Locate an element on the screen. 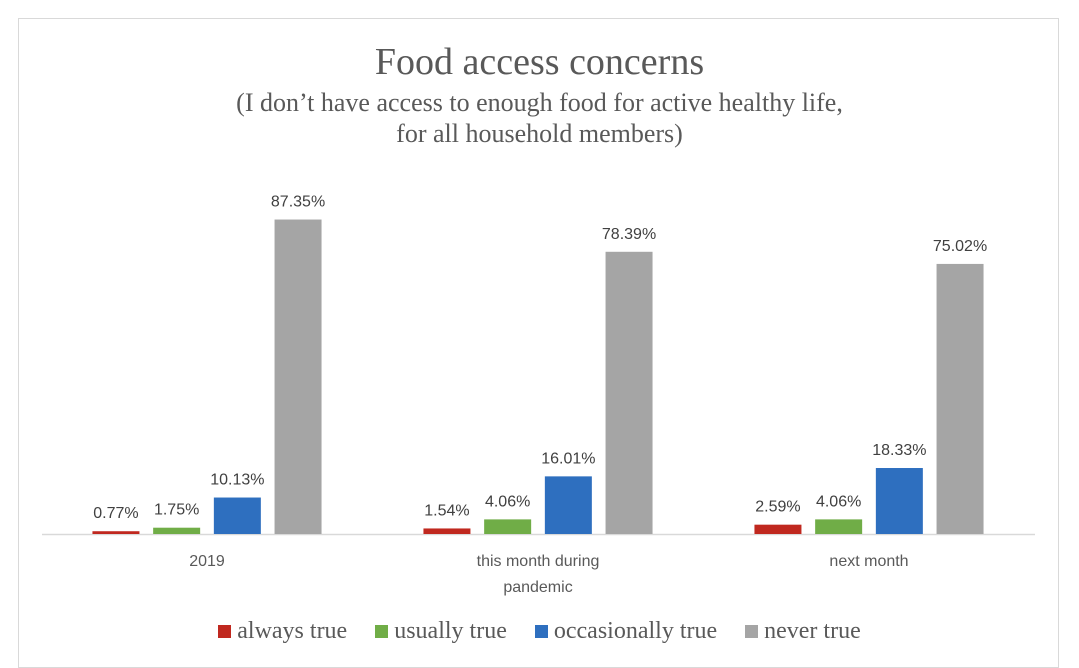 The width and height of the screenshot is (1079, 668). legend-label: usually true is located at coordinates (450, 631).